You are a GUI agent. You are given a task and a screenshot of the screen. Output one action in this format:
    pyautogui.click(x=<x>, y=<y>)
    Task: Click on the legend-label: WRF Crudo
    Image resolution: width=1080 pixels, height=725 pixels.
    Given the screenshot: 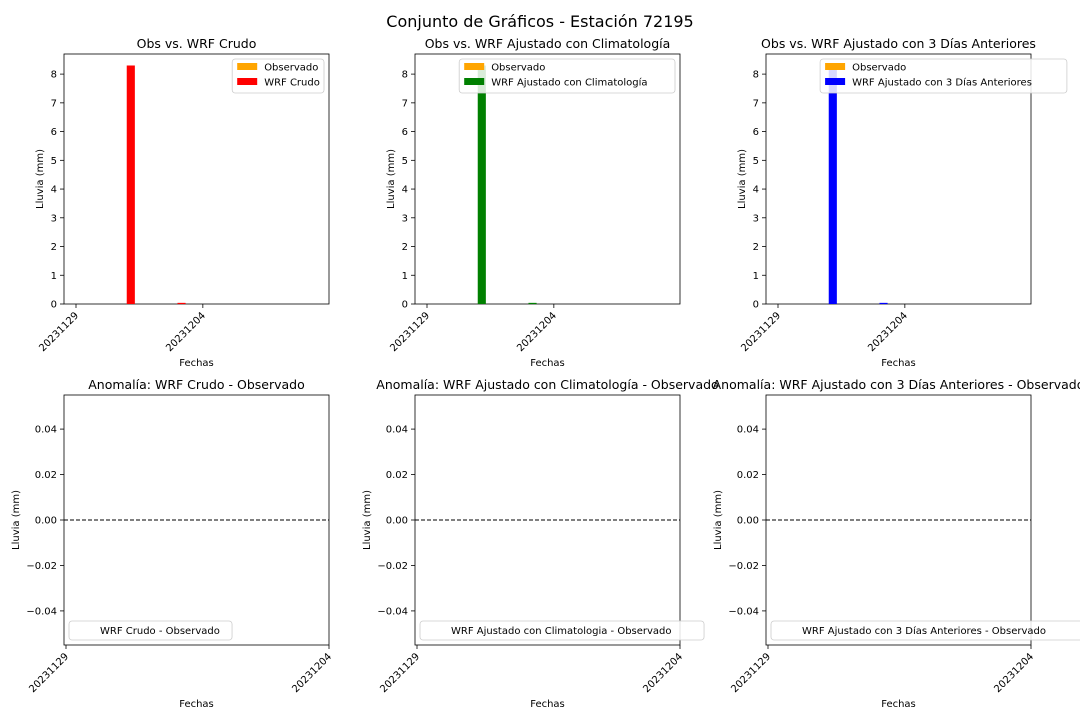 What is the action you would take?
    pyautogui.click(x=292, y=83)
    